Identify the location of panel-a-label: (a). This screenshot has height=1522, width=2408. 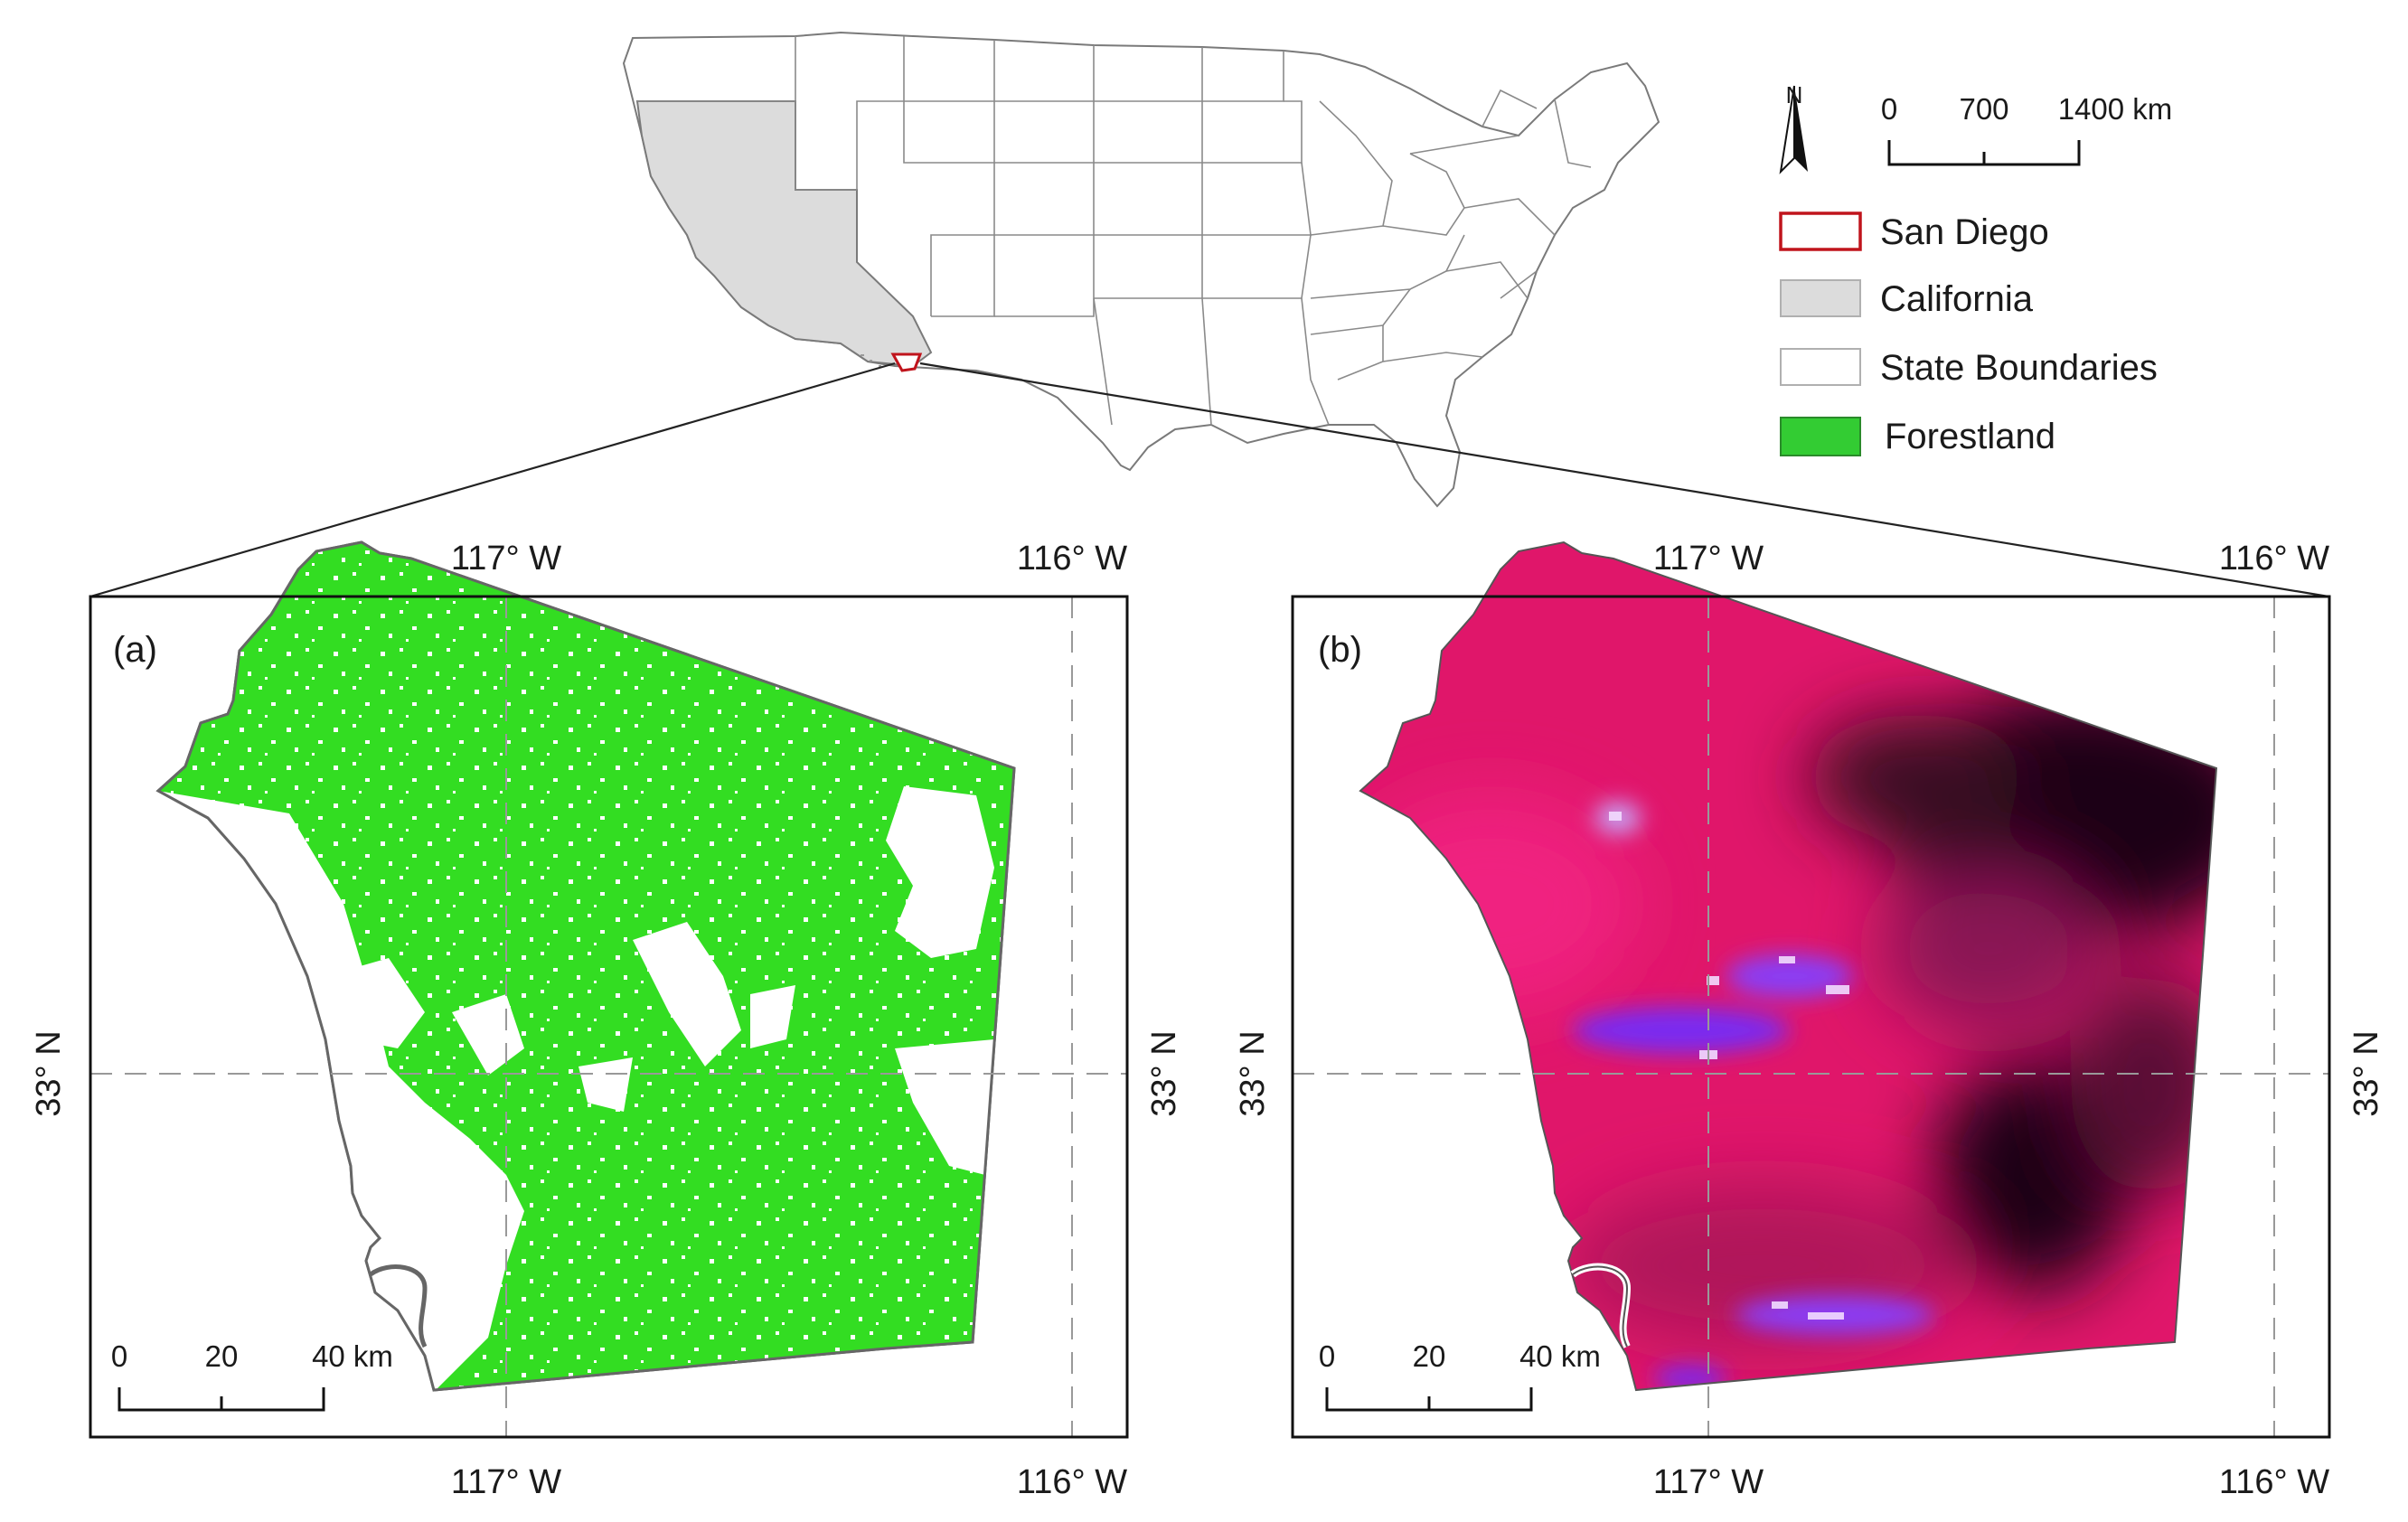
(135, 650).